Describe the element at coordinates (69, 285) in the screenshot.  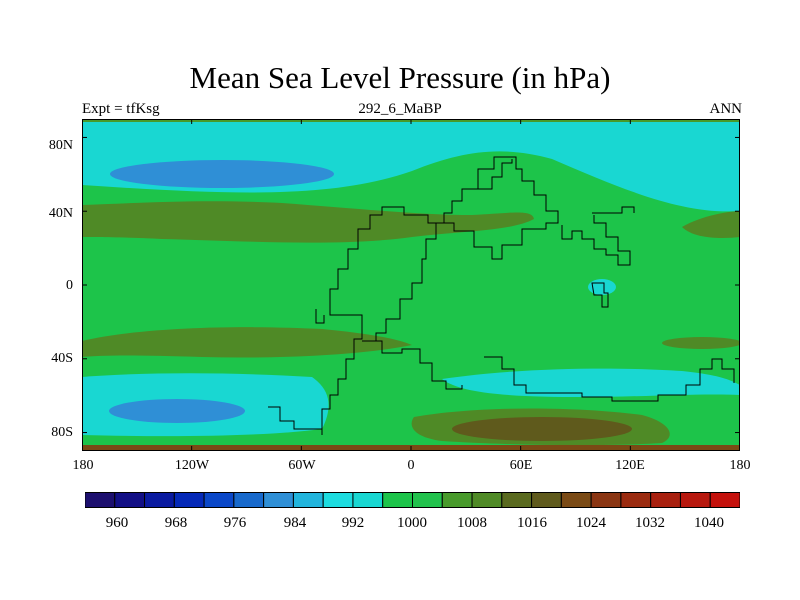
I see `lat-label-0: 0` at that location.